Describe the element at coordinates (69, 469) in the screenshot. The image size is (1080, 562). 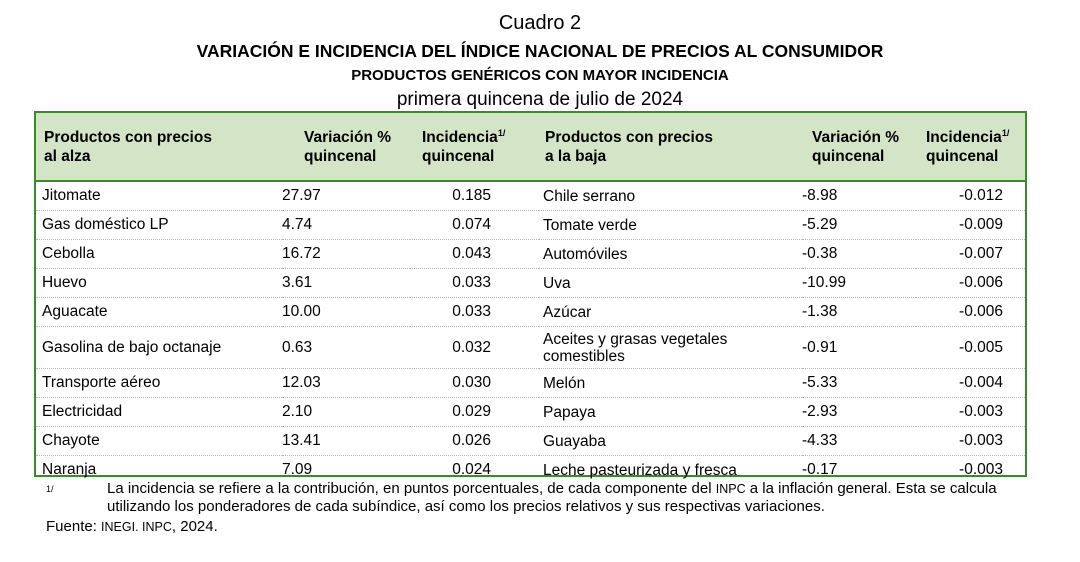
I see `cell-up-product: Naranja` at that location.